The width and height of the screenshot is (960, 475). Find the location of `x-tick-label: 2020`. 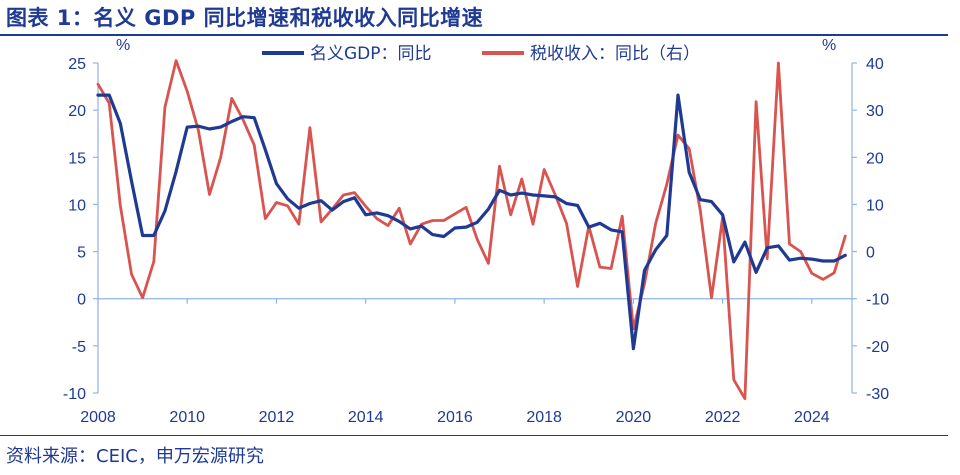

x-tick-label: 2020 is located at coordinates (634, 417).